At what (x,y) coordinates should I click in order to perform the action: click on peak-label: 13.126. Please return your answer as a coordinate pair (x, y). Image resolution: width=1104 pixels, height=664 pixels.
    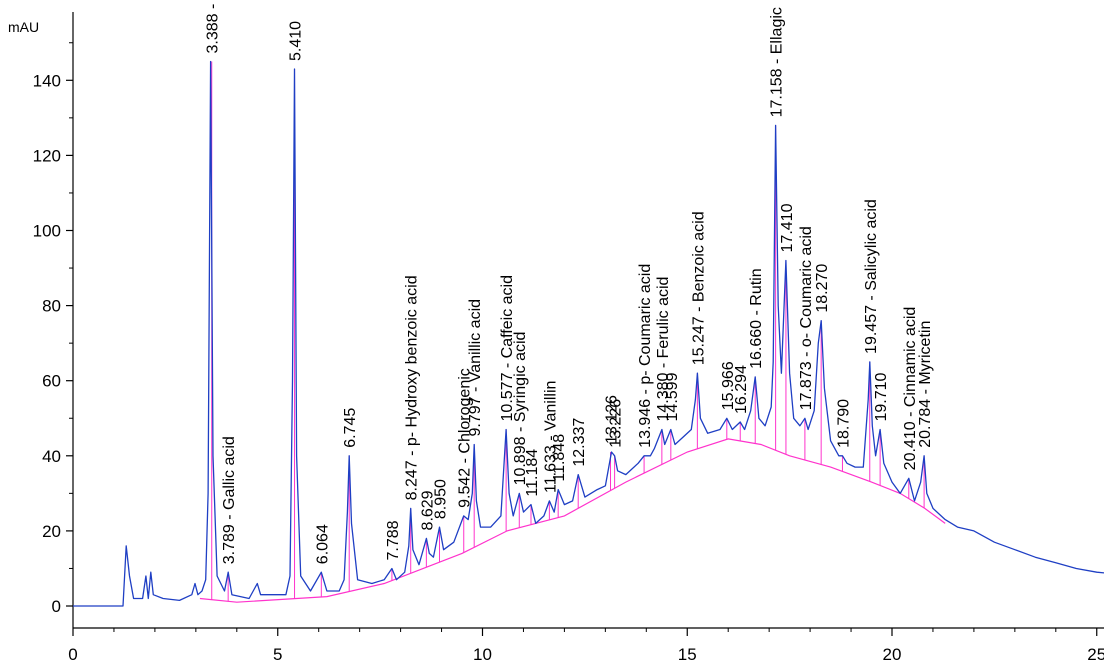
    Looking at the image, I should click on (612, 419).